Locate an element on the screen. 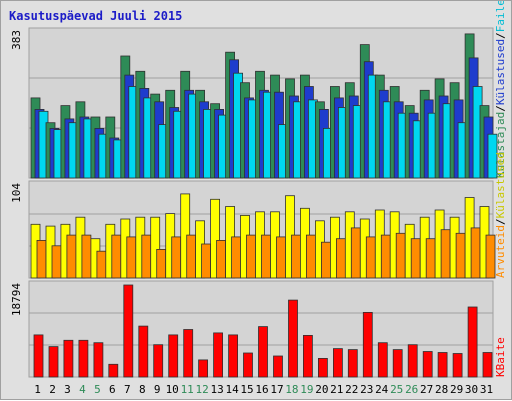  chart-title: Kasutuspäevad Juuli 2015 is located at coordinates (95, 16).